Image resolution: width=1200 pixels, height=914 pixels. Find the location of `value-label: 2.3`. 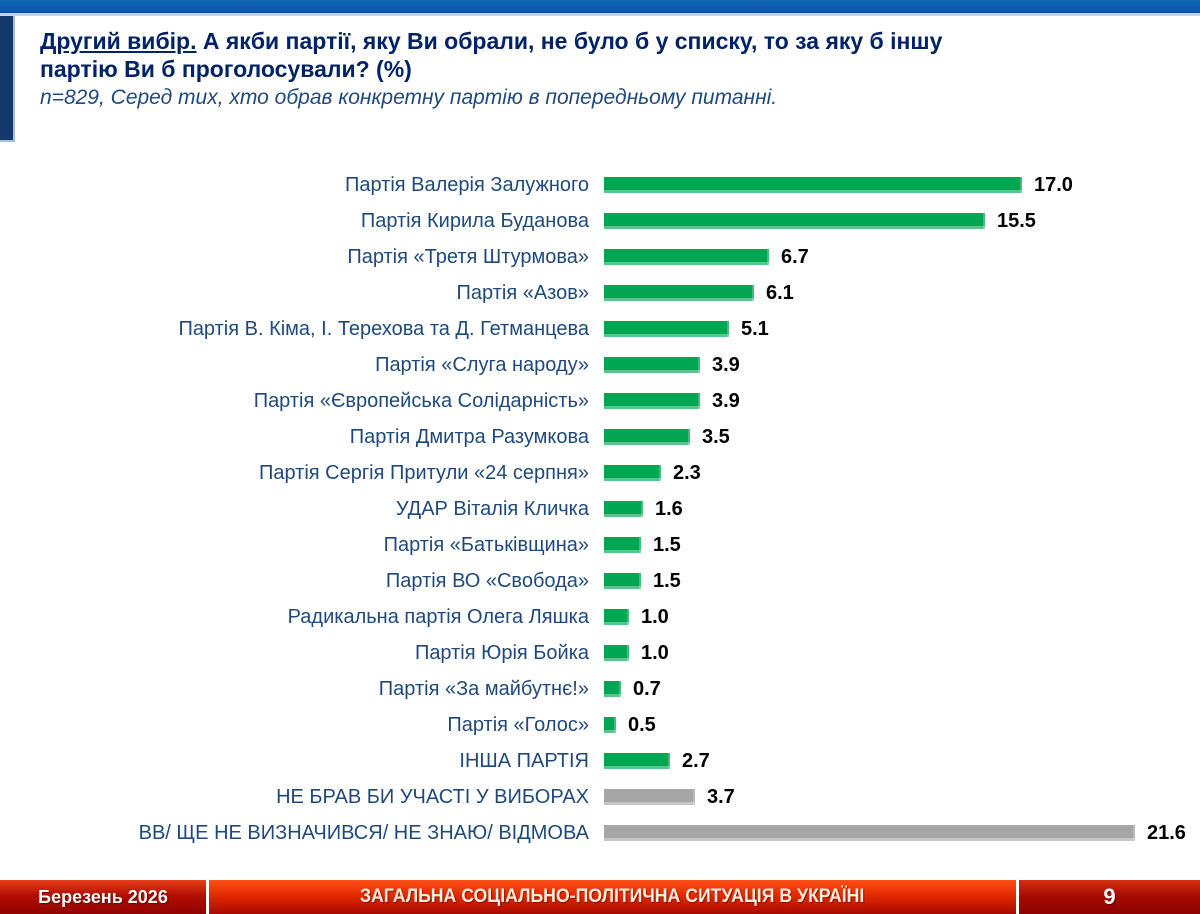

value-label: 2.3 is located at coordinates (687, 472).